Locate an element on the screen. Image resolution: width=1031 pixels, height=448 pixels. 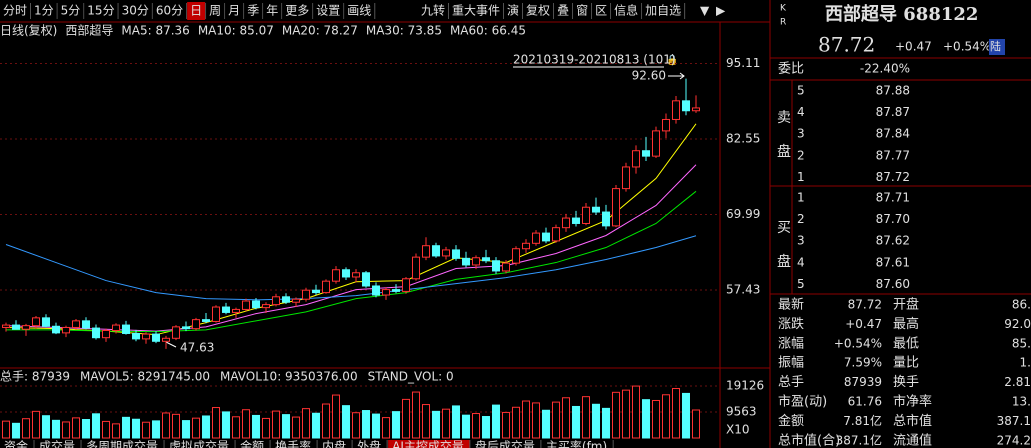
bottom-tab: 盘后成交量 is located at coordinates (505, 443).